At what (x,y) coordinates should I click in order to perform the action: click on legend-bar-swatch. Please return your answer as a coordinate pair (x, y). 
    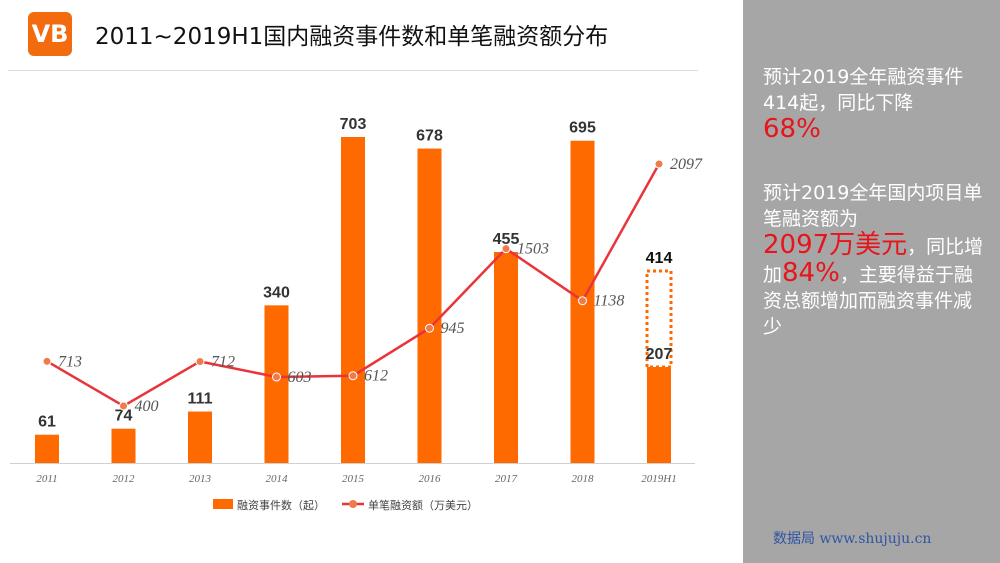
    Looking at the image, I should click on (223, 504).